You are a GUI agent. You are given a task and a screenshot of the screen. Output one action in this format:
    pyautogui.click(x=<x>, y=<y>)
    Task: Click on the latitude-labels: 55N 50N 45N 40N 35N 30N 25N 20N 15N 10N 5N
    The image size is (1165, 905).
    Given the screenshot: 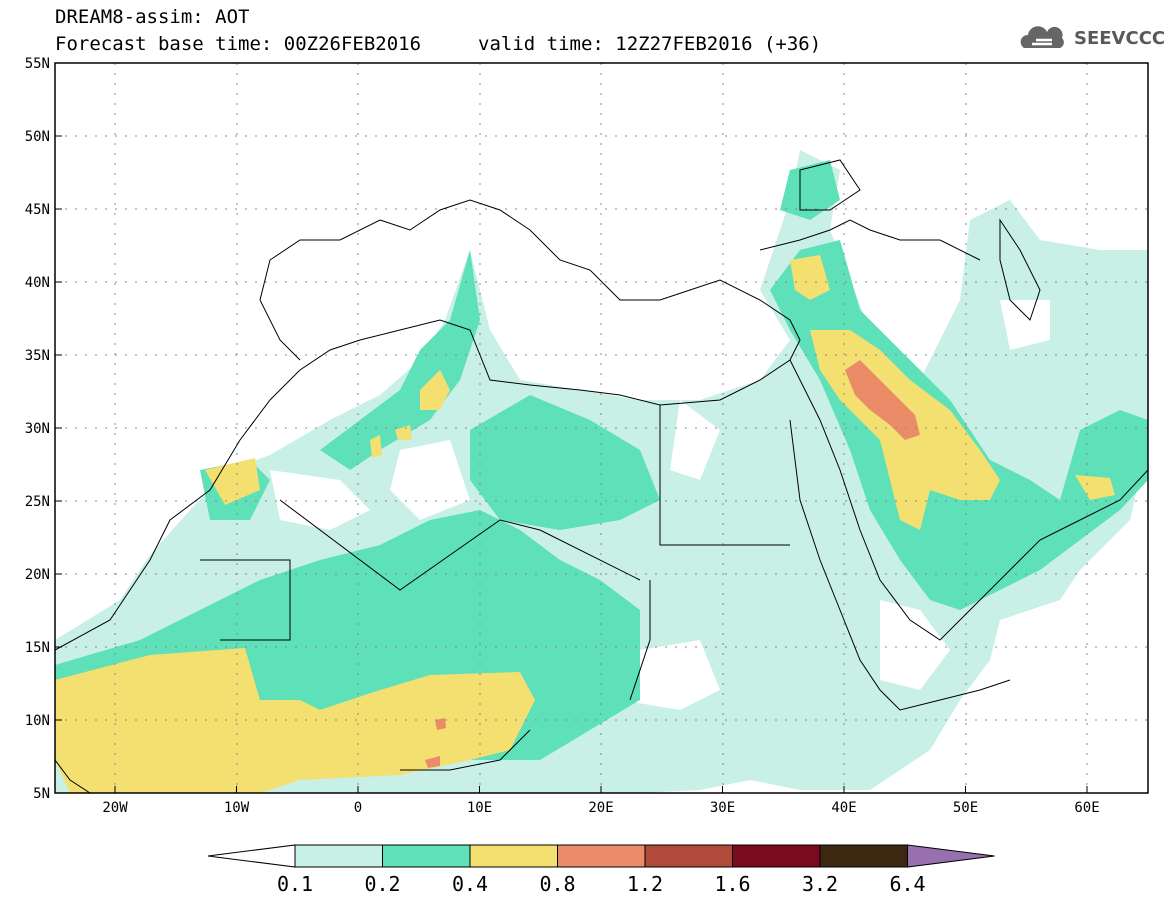 What is the action you would take?
    pyautogui.click(x=43, y=429)
    